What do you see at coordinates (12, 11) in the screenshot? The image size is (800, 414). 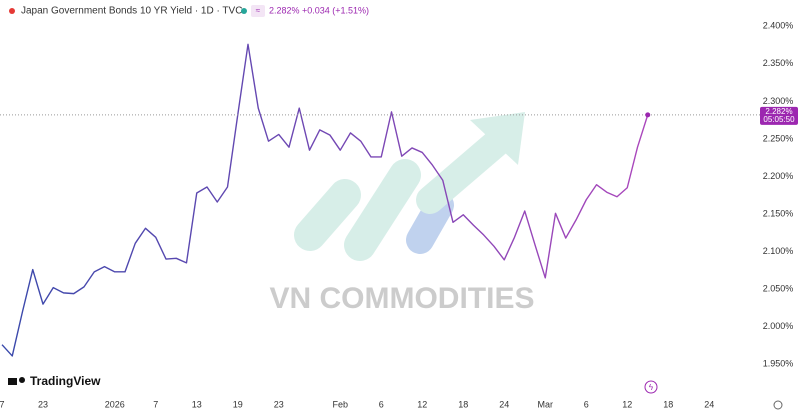 I see `status-dot` at bounding box center [12, 11].